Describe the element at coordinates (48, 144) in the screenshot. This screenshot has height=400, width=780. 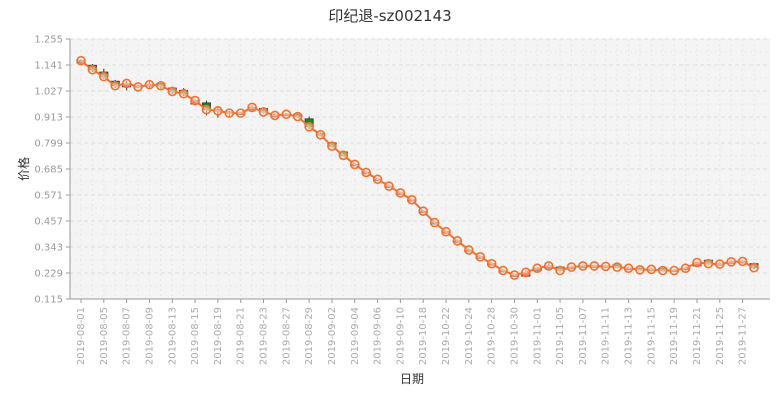
I see `y-tick-label: 0.799` at that location.